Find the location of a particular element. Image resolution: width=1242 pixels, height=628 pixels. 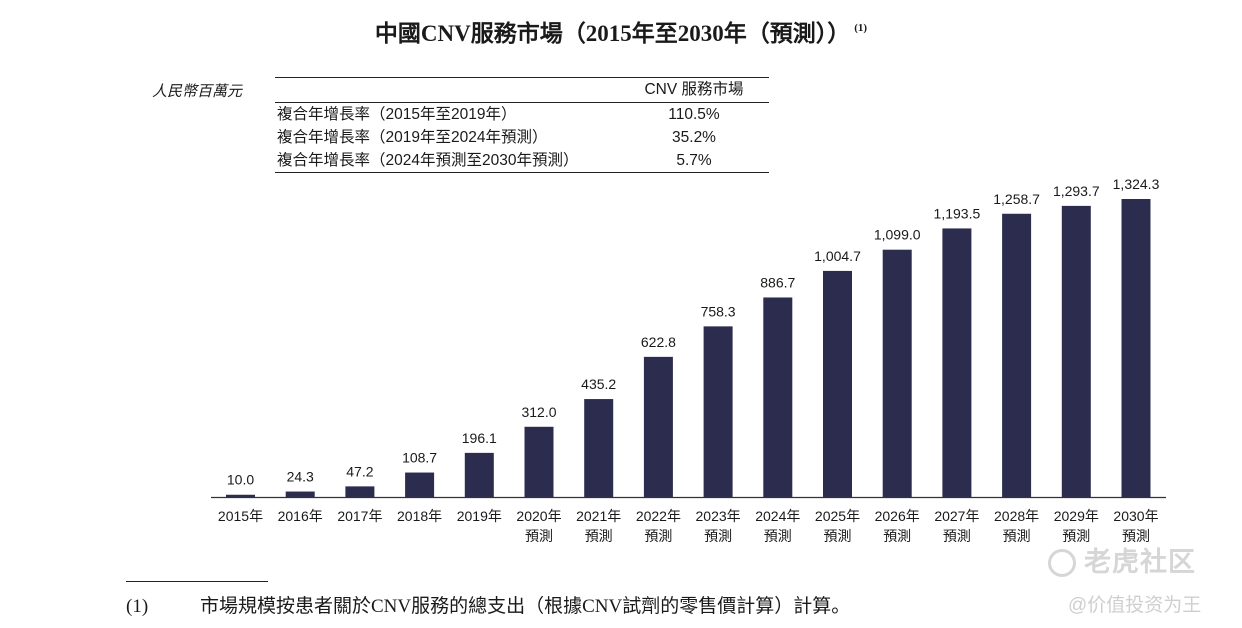

data-label: 1,099.0 is located at coordinates (897, 235).